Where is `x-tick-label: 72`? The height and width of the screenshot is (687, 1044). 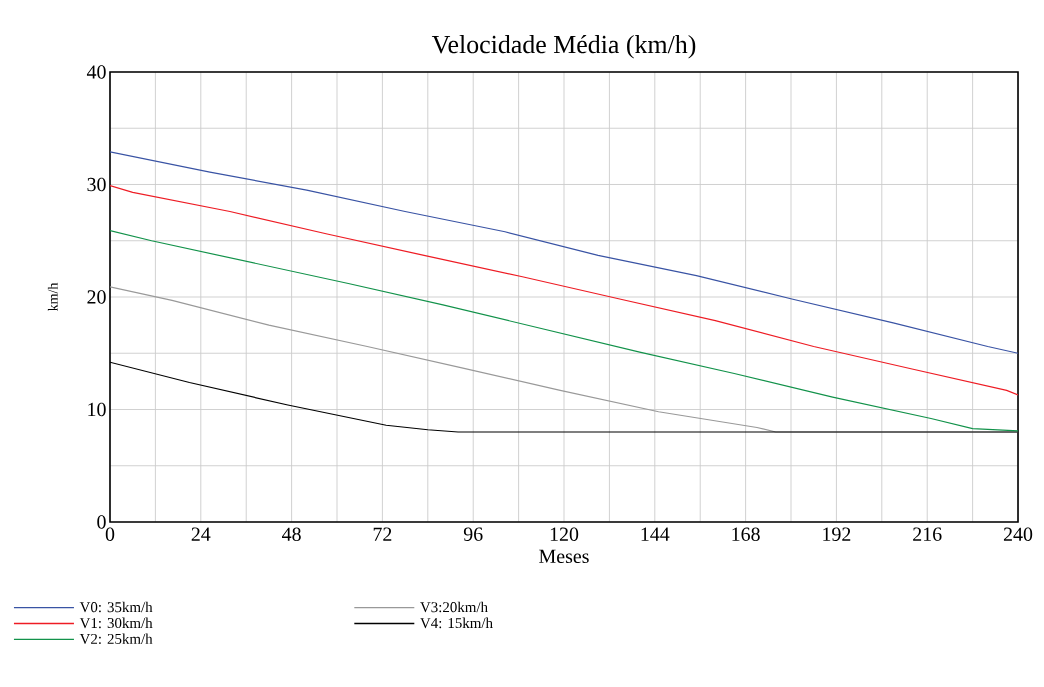 x-tick-label: 72 is located at coordinates (382, 534).